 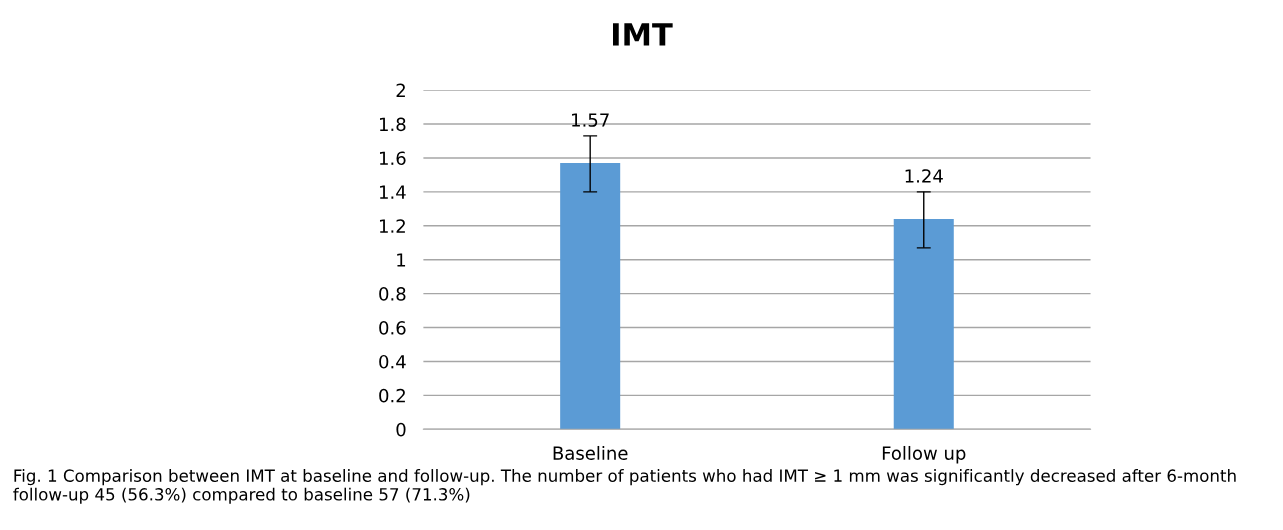 What do you see at coordinates (392, 124) in the screenshot?
I see `y-tick-label: 1.8` at bounding box center [392, 124].